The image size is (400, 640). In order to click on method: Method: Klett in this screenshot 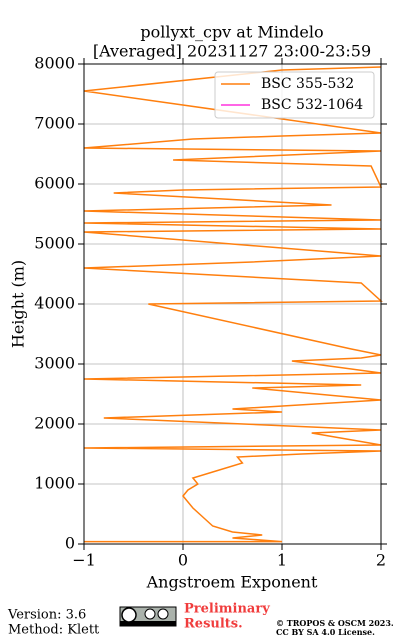, I will do `click(54, 630)`.